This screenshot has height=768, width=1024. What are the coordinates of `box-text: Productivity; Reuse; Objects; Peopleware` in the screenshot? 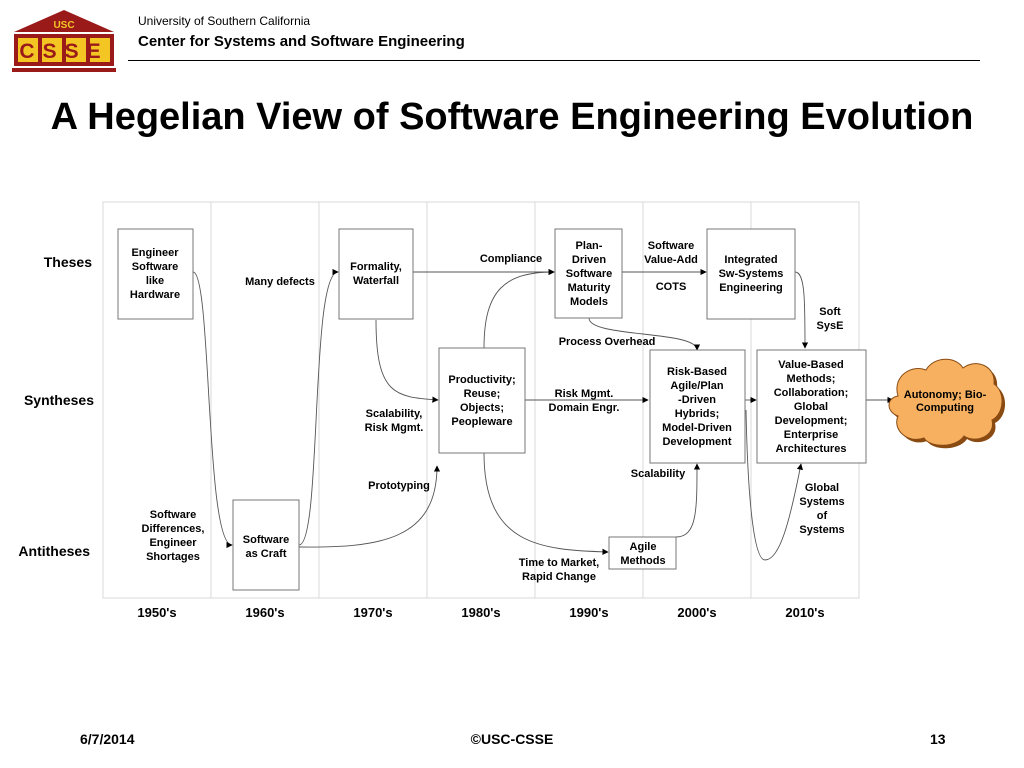 It's located at (481, 401).